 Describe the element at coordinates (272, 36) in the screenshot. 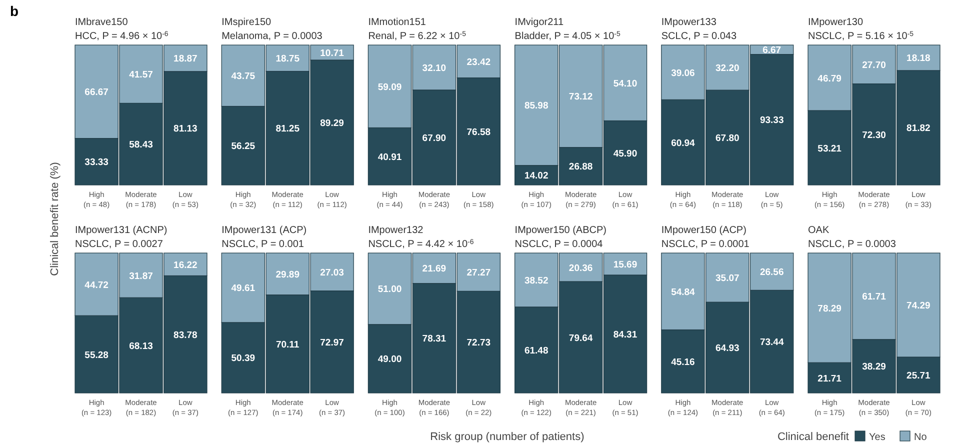

I see `chart-subtitle: Melanoma, P = 0.0003` at that location.